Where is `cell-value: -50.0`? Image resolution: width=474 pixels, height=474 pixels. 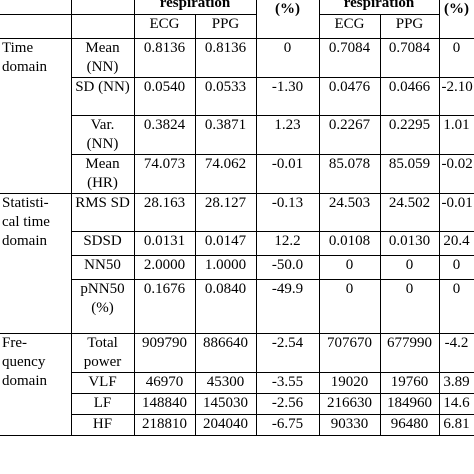
cell-value: -50.0 is located at coordinates (287, 267).